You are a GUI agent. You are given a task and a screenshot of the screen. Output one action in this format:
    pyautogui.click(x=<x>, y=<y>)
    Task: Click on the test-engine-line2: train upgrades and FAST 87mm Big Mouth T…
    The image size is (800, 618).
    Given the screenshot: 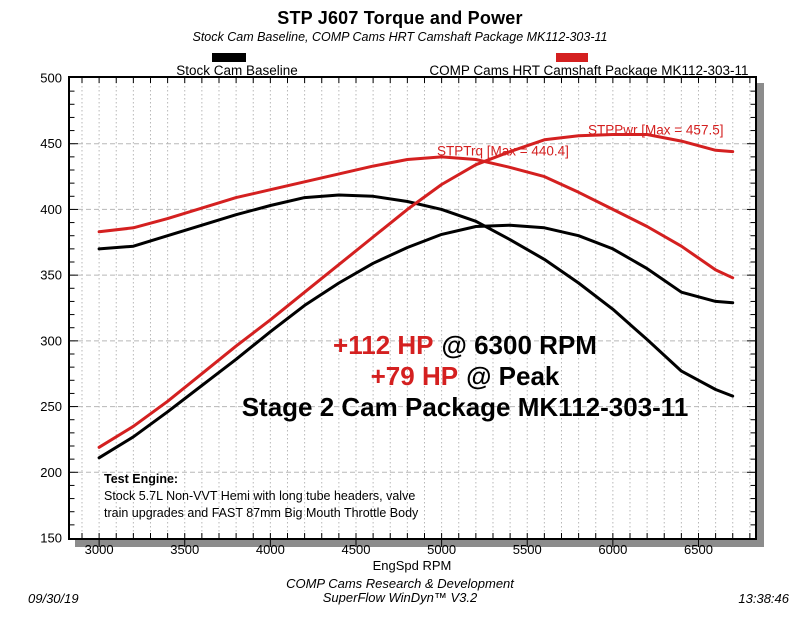 What is the action you would take?
    pyautogui.click(x=261, y=512)
    